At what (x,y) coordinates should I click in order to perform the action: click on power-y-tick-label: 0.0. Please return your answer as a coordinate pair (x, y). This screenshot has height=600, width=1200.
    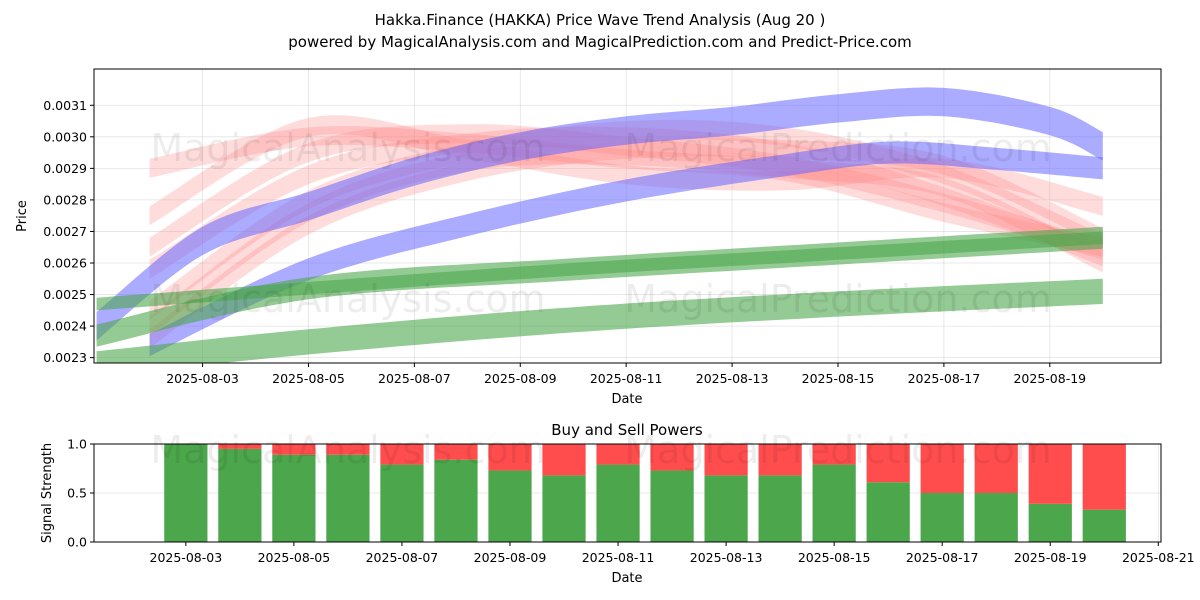
    Looking at the image, I should click on (77, 542).